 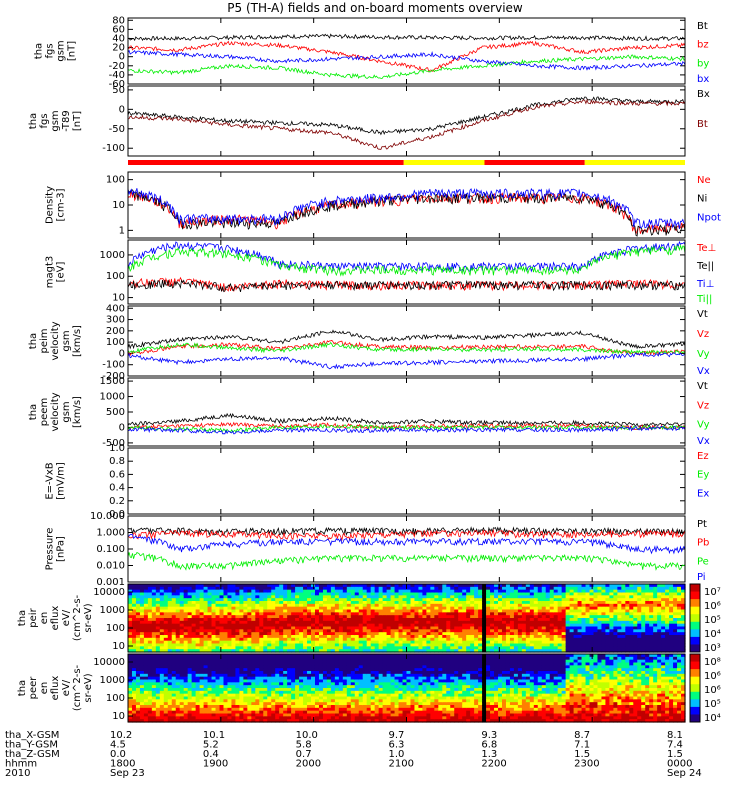 I want to click on colorbar-tick-label: 10³, so click(x=712, y=648).